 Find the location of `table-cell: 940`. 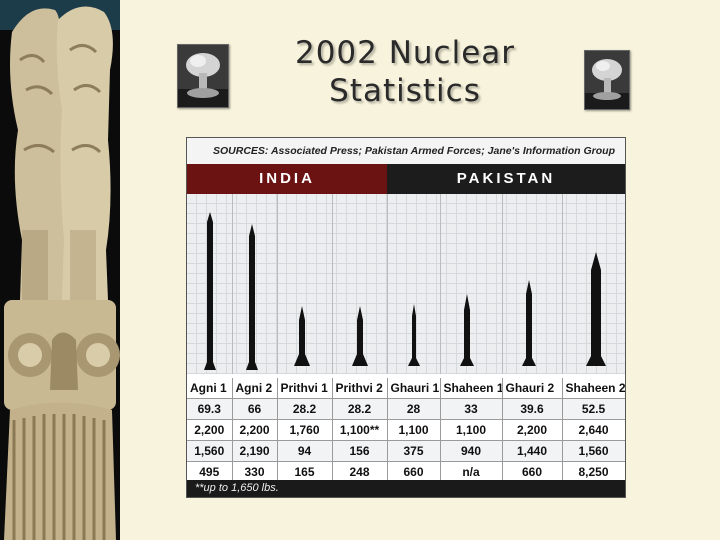

table-cell: 940 is located at coordinates (471, 451).